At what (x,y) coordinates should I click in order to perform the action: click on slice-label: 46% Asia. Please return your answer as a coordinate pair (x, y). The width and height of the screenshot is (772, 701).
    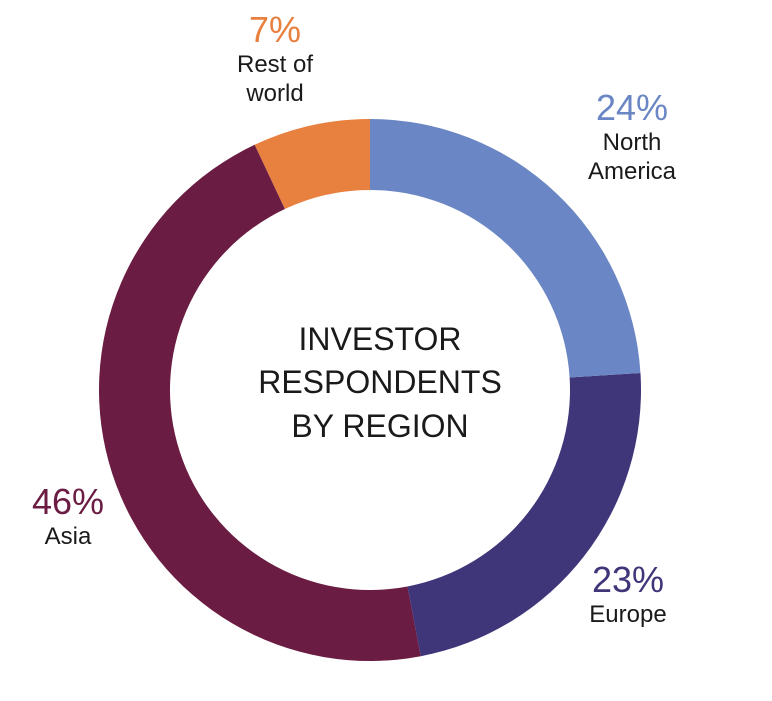
    Looking at the image, I should click on (68, 516).